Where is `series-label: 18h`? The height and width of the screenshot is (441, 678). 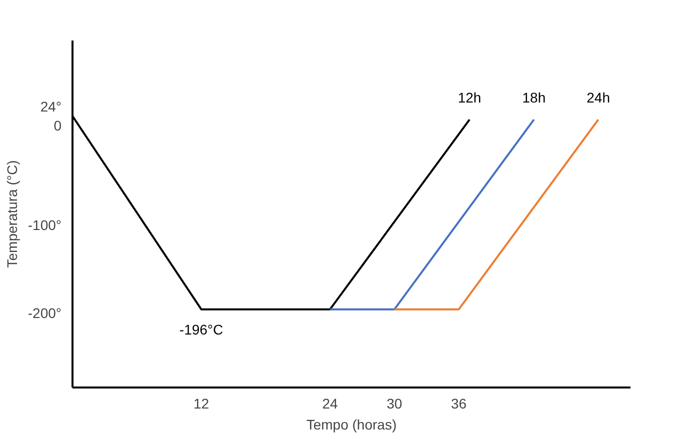
series-label: 18h is located at coordinates (534, 98).